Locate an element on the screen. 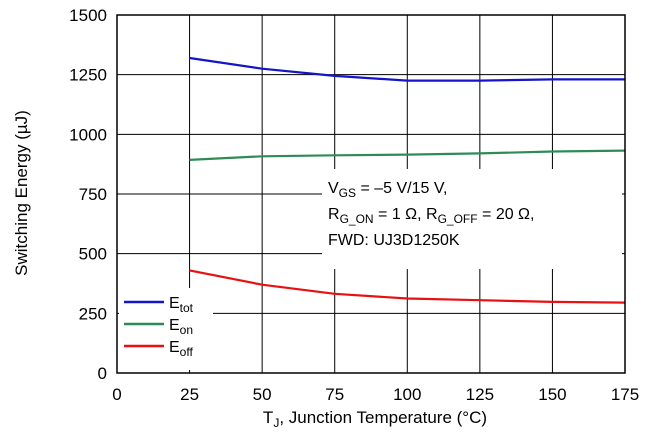 The width and height of the screenshot is (649, 435). x-tick-label-5: 125 is located at coordinates (480, 394).